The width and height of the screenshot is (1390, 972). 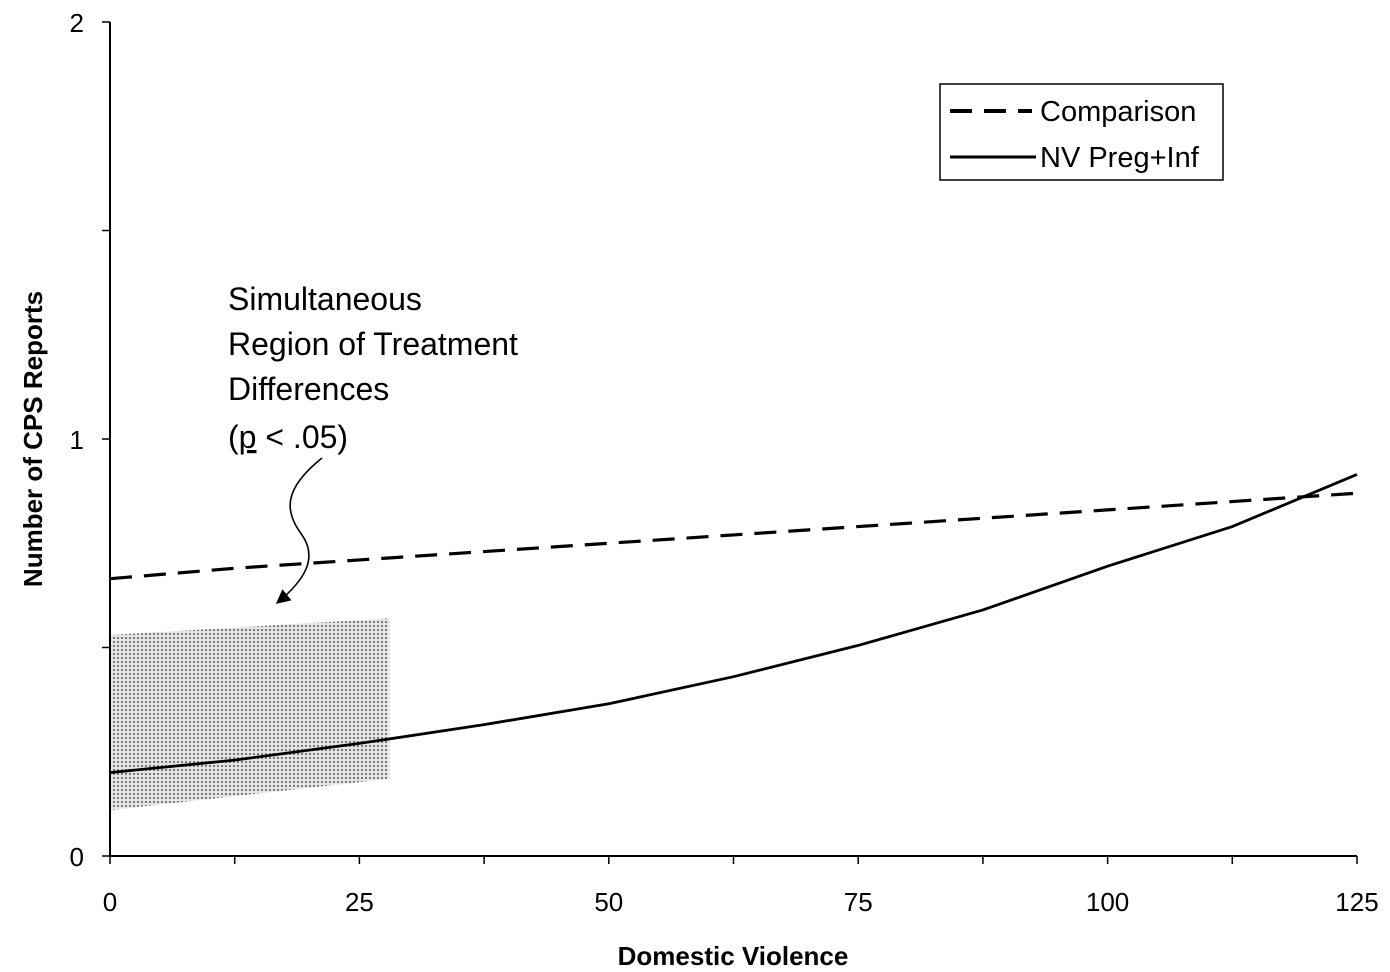 I want to click on legend-label-nv-preg-inf: NV Preg+Inf, so click(x=1120, y=158).